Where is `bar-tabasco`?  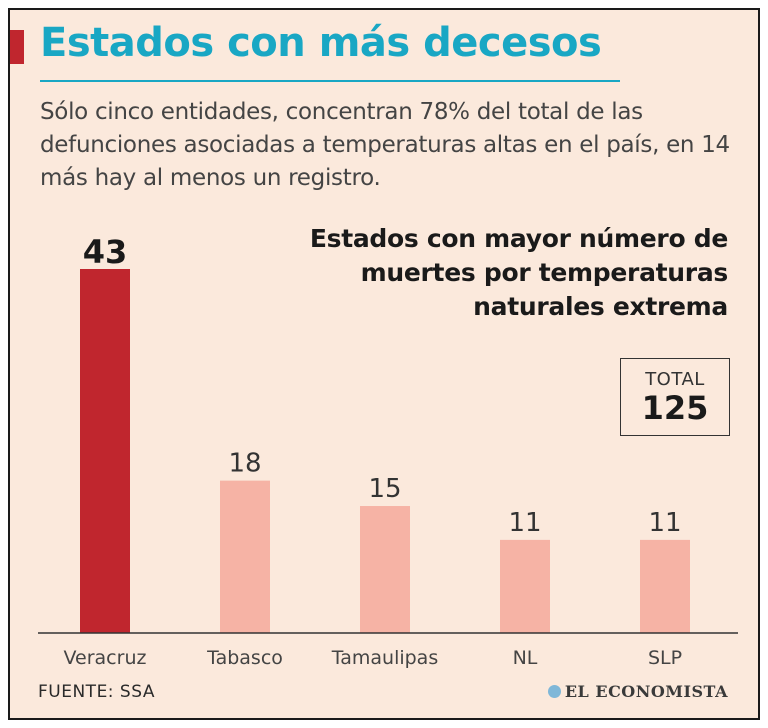 bar-tabasco is located at coordinates (245, 556).